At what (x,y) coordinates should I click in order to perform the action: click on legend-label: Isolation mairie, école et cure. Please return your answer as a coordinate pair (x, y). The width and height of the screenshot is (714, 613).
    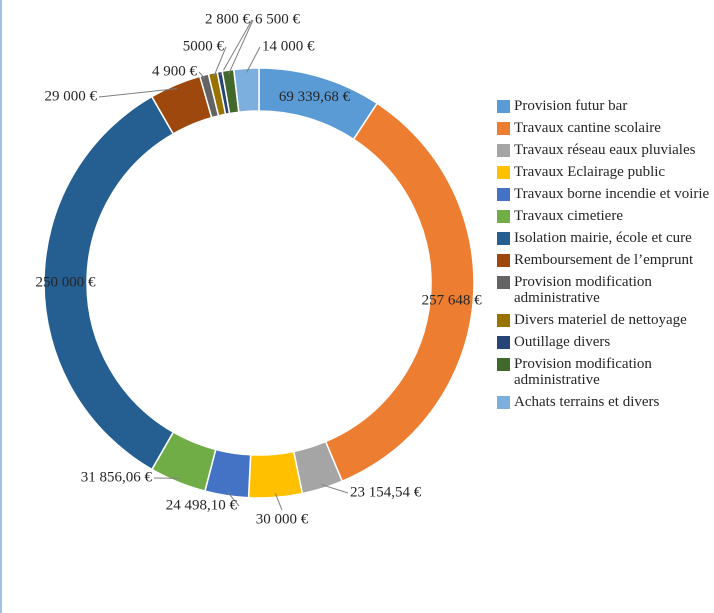
    Looking at the image, I should click on (603, 238).